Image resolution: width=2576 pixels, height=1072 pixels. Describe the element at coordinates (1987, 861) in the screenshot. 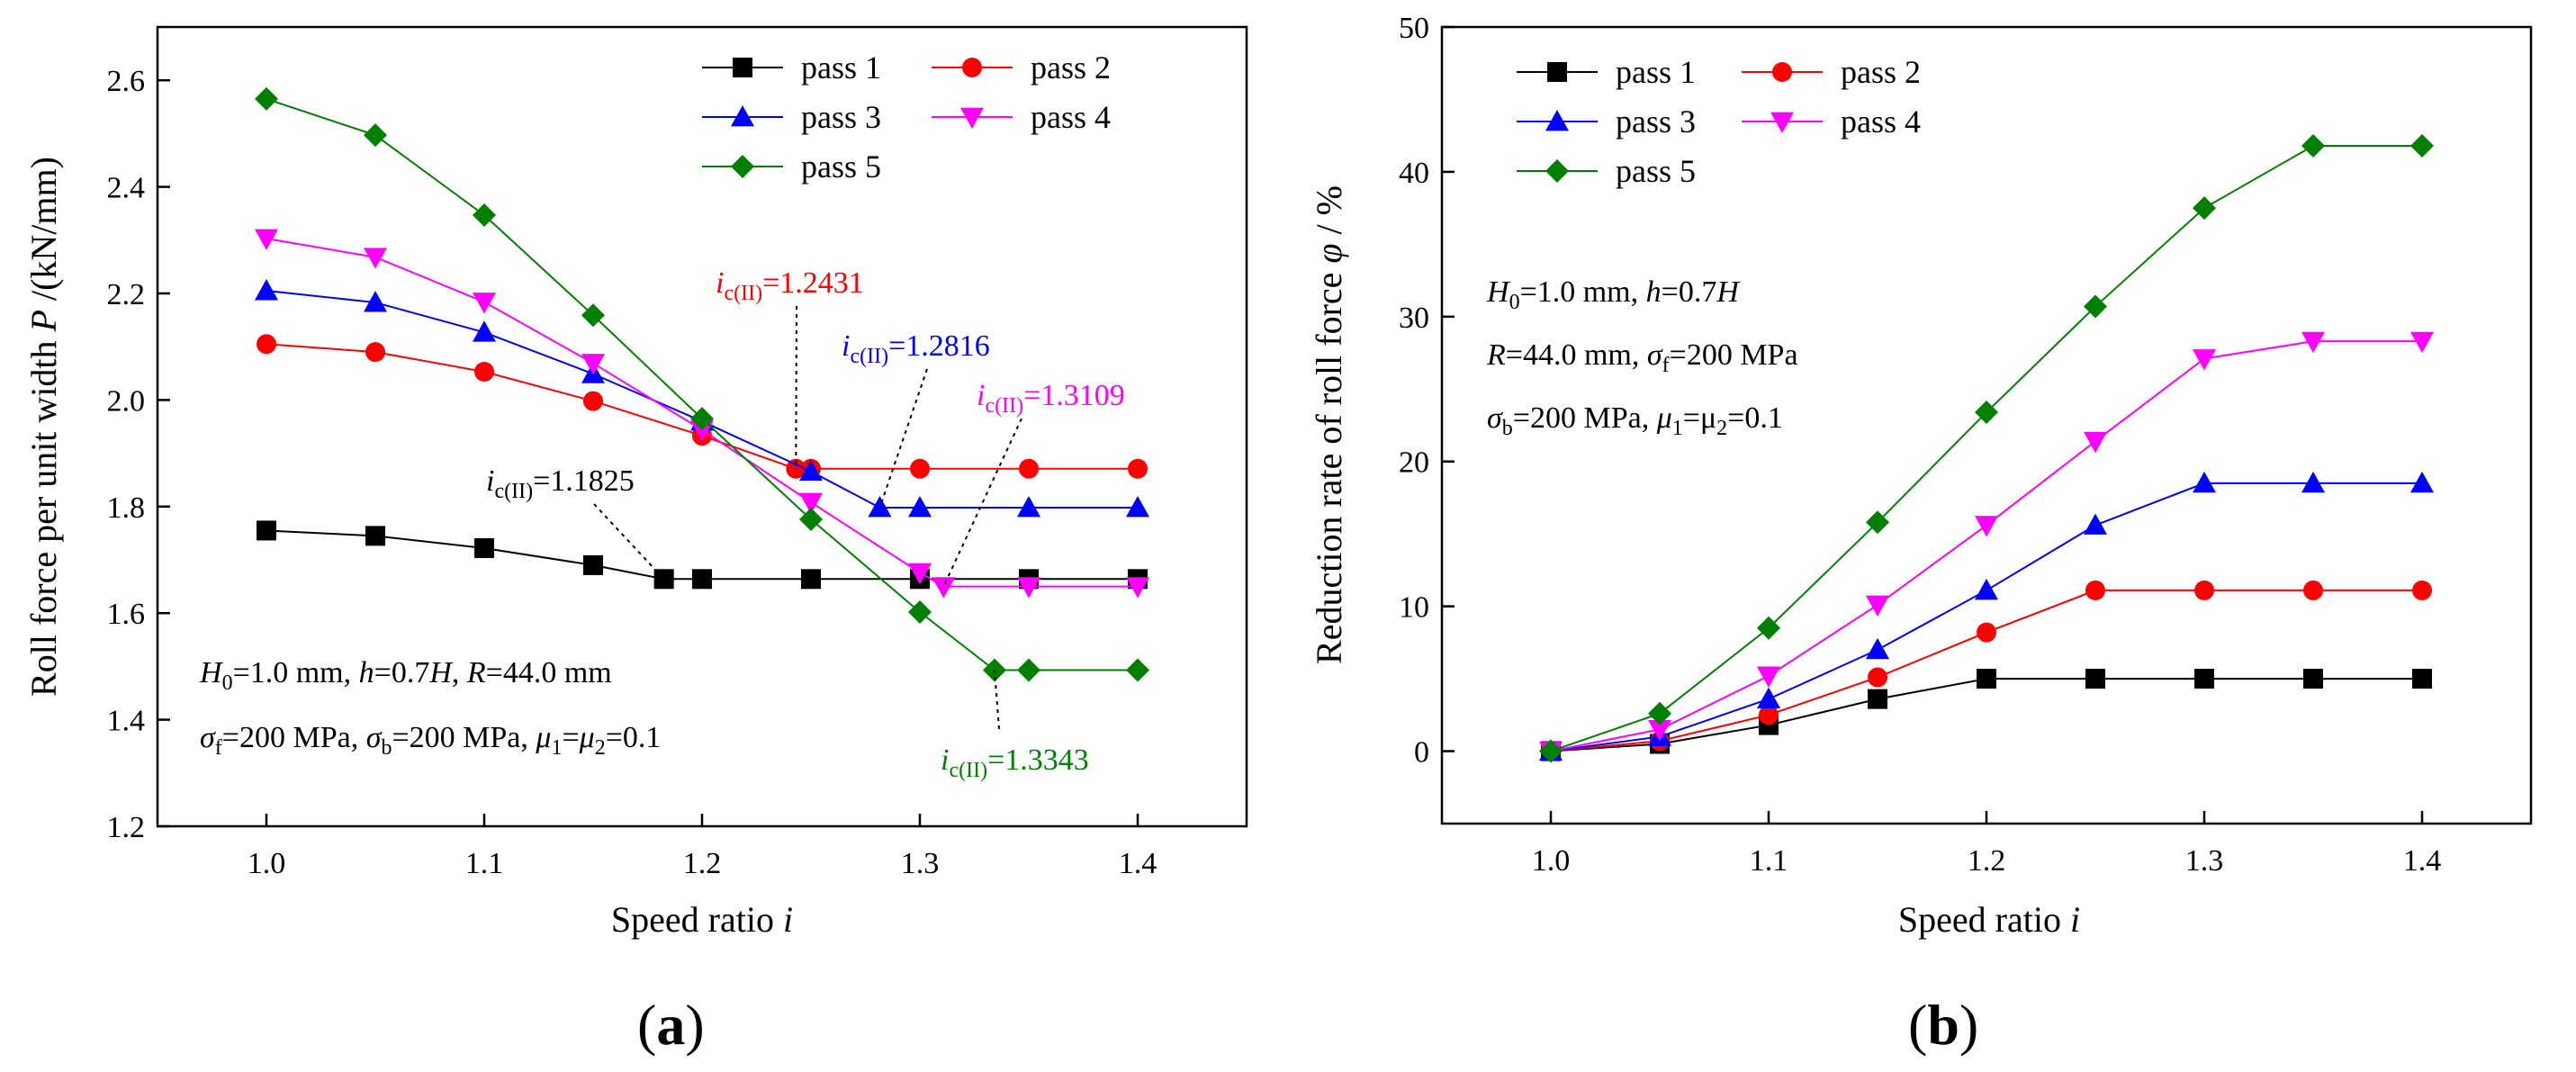

I see `panel-b-x-tick-label: 1.2` at that location.